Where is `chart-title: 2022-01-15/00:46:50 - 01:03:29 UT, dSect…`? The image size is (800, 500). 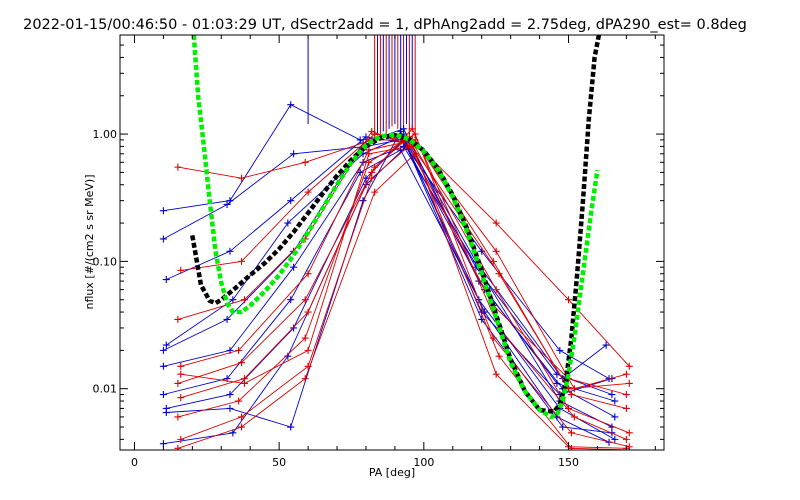
chart-title: 2022-01-15/00:46:50 - 01:03:29 UT, dSect… is located at coordinates (385, 25).